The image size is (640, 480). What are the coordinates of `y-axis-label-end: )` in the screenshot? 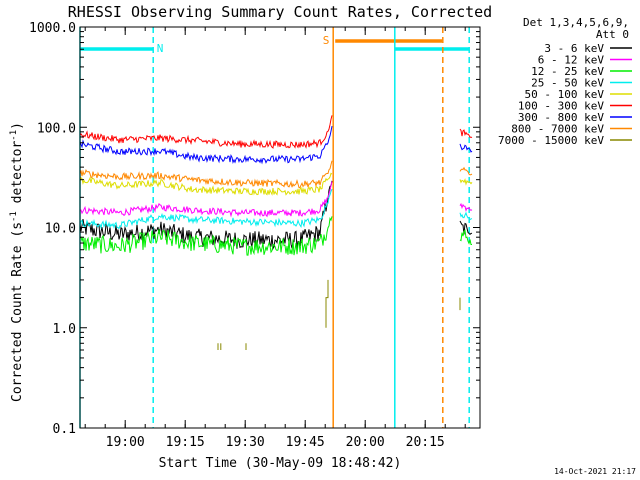 It's located at (17, 126).